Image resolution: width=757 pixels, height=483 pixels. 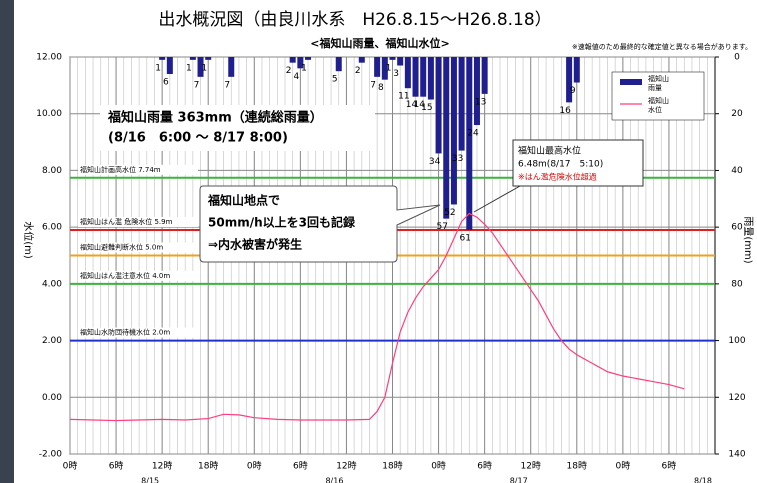 What do you see at coordinates (237, 128) in the screenshot?
I see `annotation-box` at bounding box center [237, 128].